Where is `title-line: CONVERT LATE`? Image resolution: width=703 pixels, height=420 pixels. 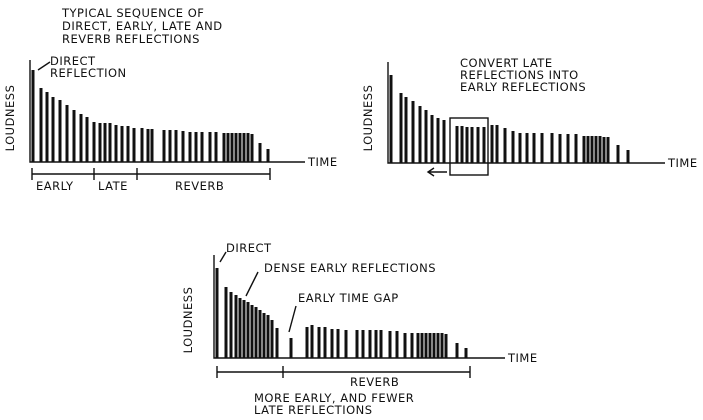 title-line: CONVERT LATE is located at coordinates (506, 63).